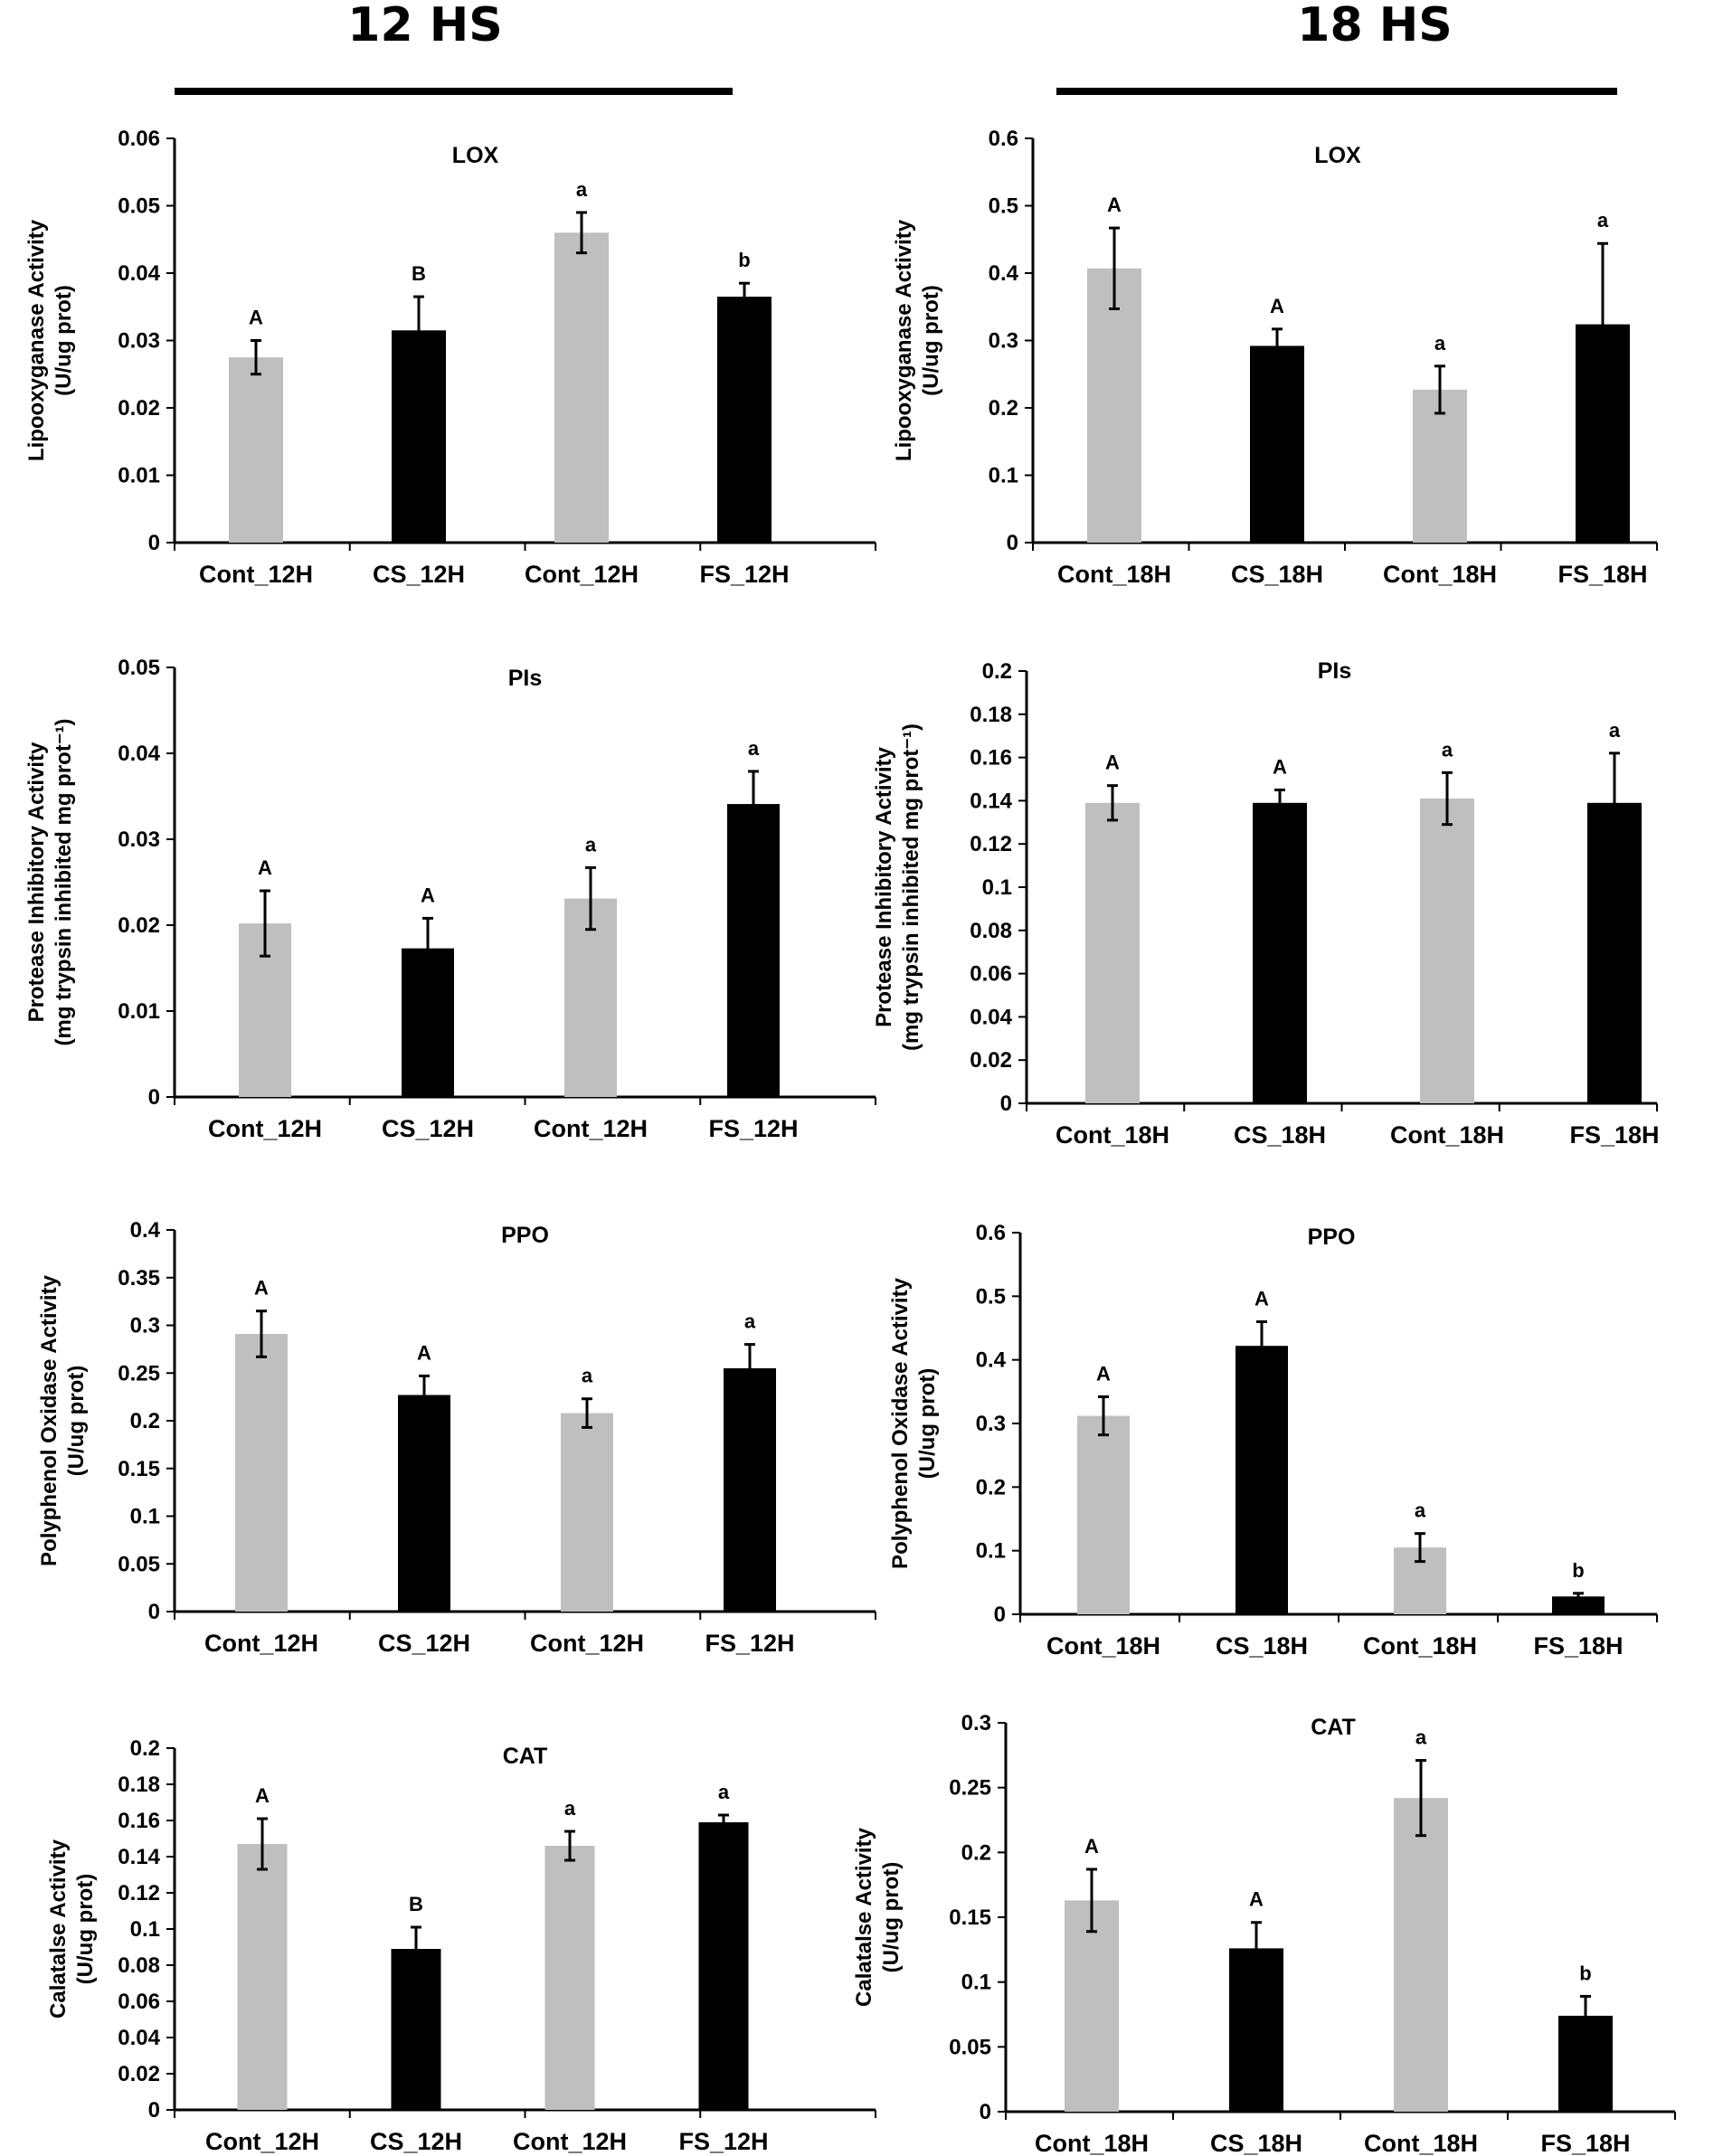 The width and height of the screenshot is (1723, 2156). What do you see at coordinates (911, 887) in the screenshot?
I see `y-axis-title-line2: (mg trypsin inhibited mg prot⁻¹)` at bounding box center [911, 887].